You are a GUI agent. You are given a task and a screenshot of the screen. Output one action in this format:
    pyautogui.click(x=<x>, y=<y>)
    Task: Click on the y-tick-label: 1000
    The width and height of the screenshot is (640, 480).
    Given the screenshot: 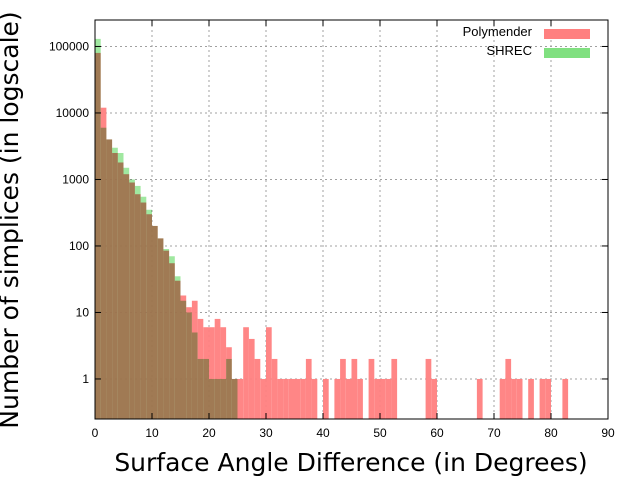 What is the action you would take?
    pyautogui.click(x=75, y=179)
    